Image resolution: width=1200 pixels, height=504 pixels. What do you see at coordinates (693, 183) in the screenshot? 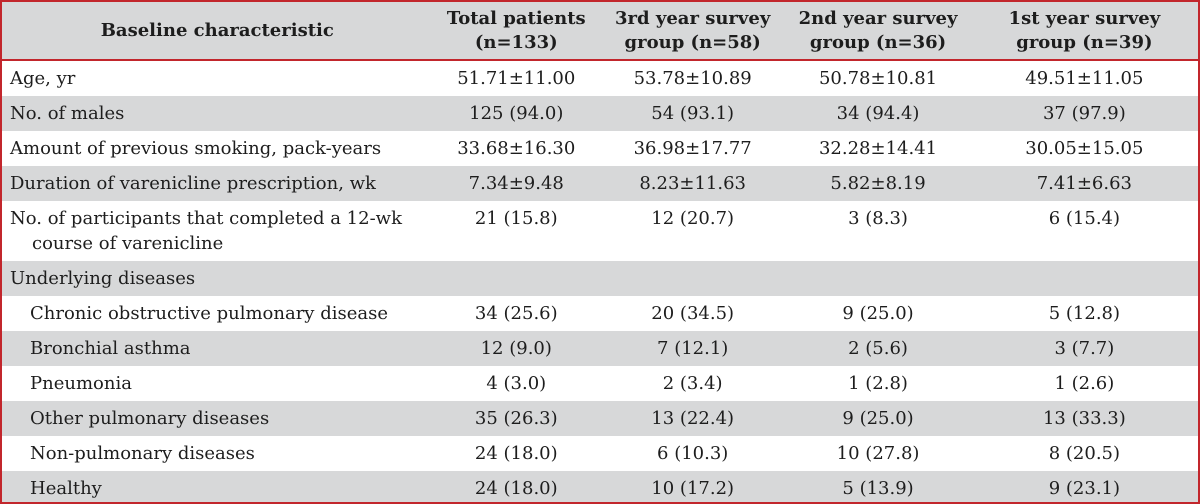
I see `cell-value: 8.23±11.63` at bounding box center [693, 183].